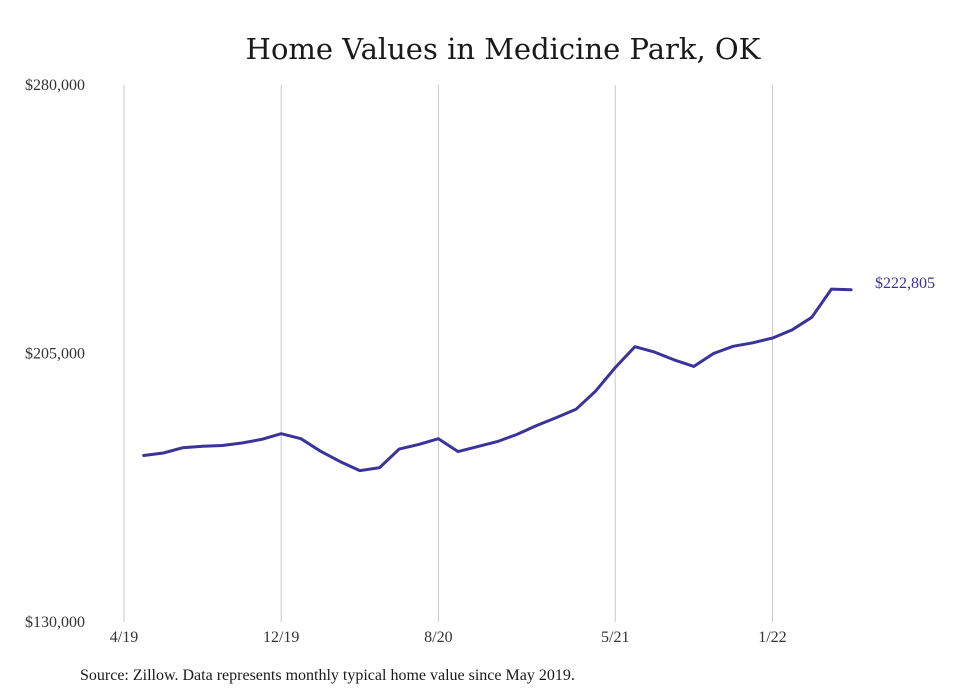  Describe the element at coordinates (124, 637) in the screenshot. I see `x-tick-label: 4/19` at that location.